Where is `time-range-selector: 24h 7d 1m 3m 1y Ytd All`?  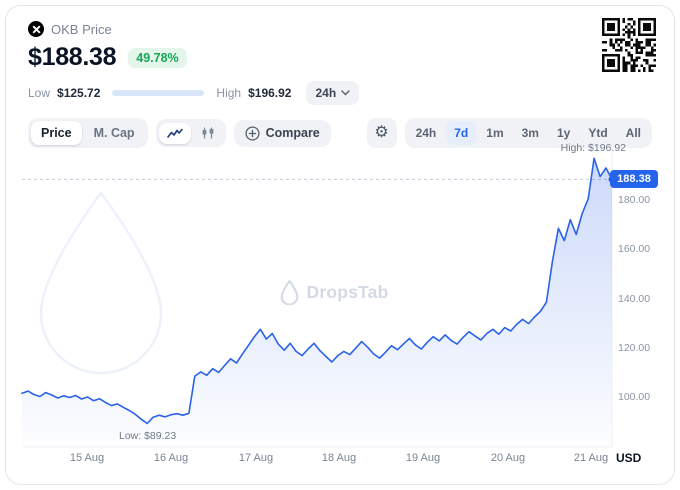
time-range-selector: 24h 7d 1m 3m 1y Ytd All is located at coordinates (528, 133).